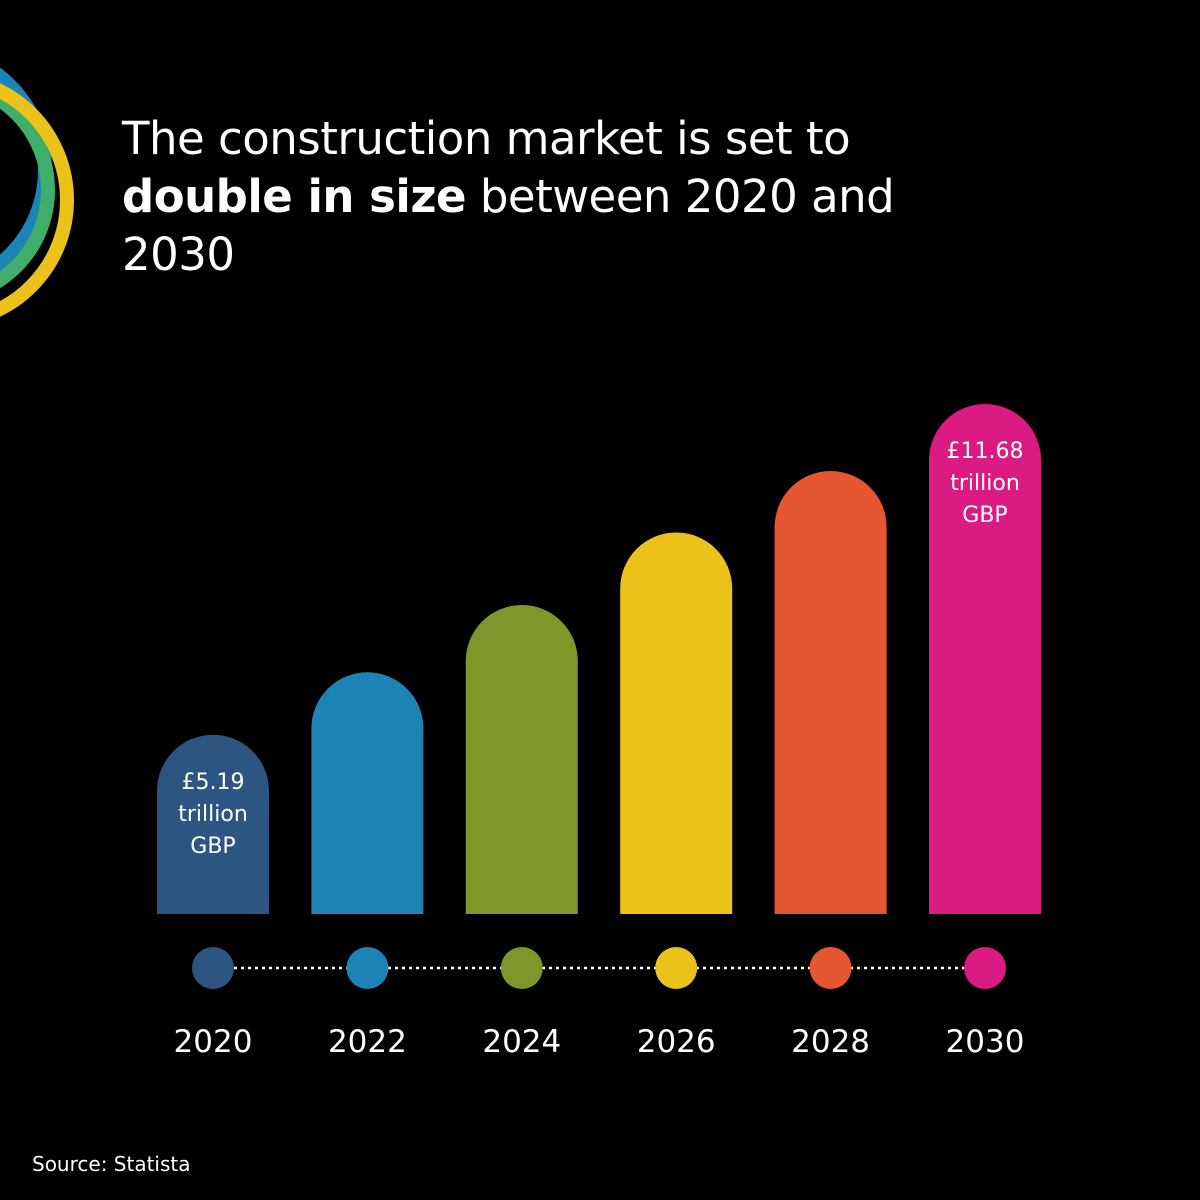  I want to click on bar-2020, so click(213, 824).